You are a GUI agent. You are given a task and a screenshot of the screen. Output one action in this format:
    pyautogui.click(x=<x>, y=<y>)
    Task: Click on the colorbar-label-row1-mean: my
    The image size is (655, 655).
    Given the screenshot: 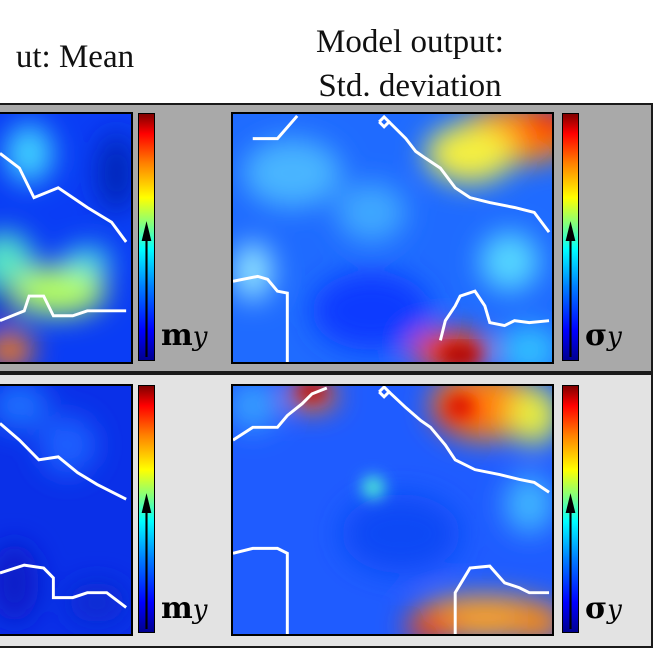 What is the action you would take?
    pyautogui.click(x=184, y=335)
    